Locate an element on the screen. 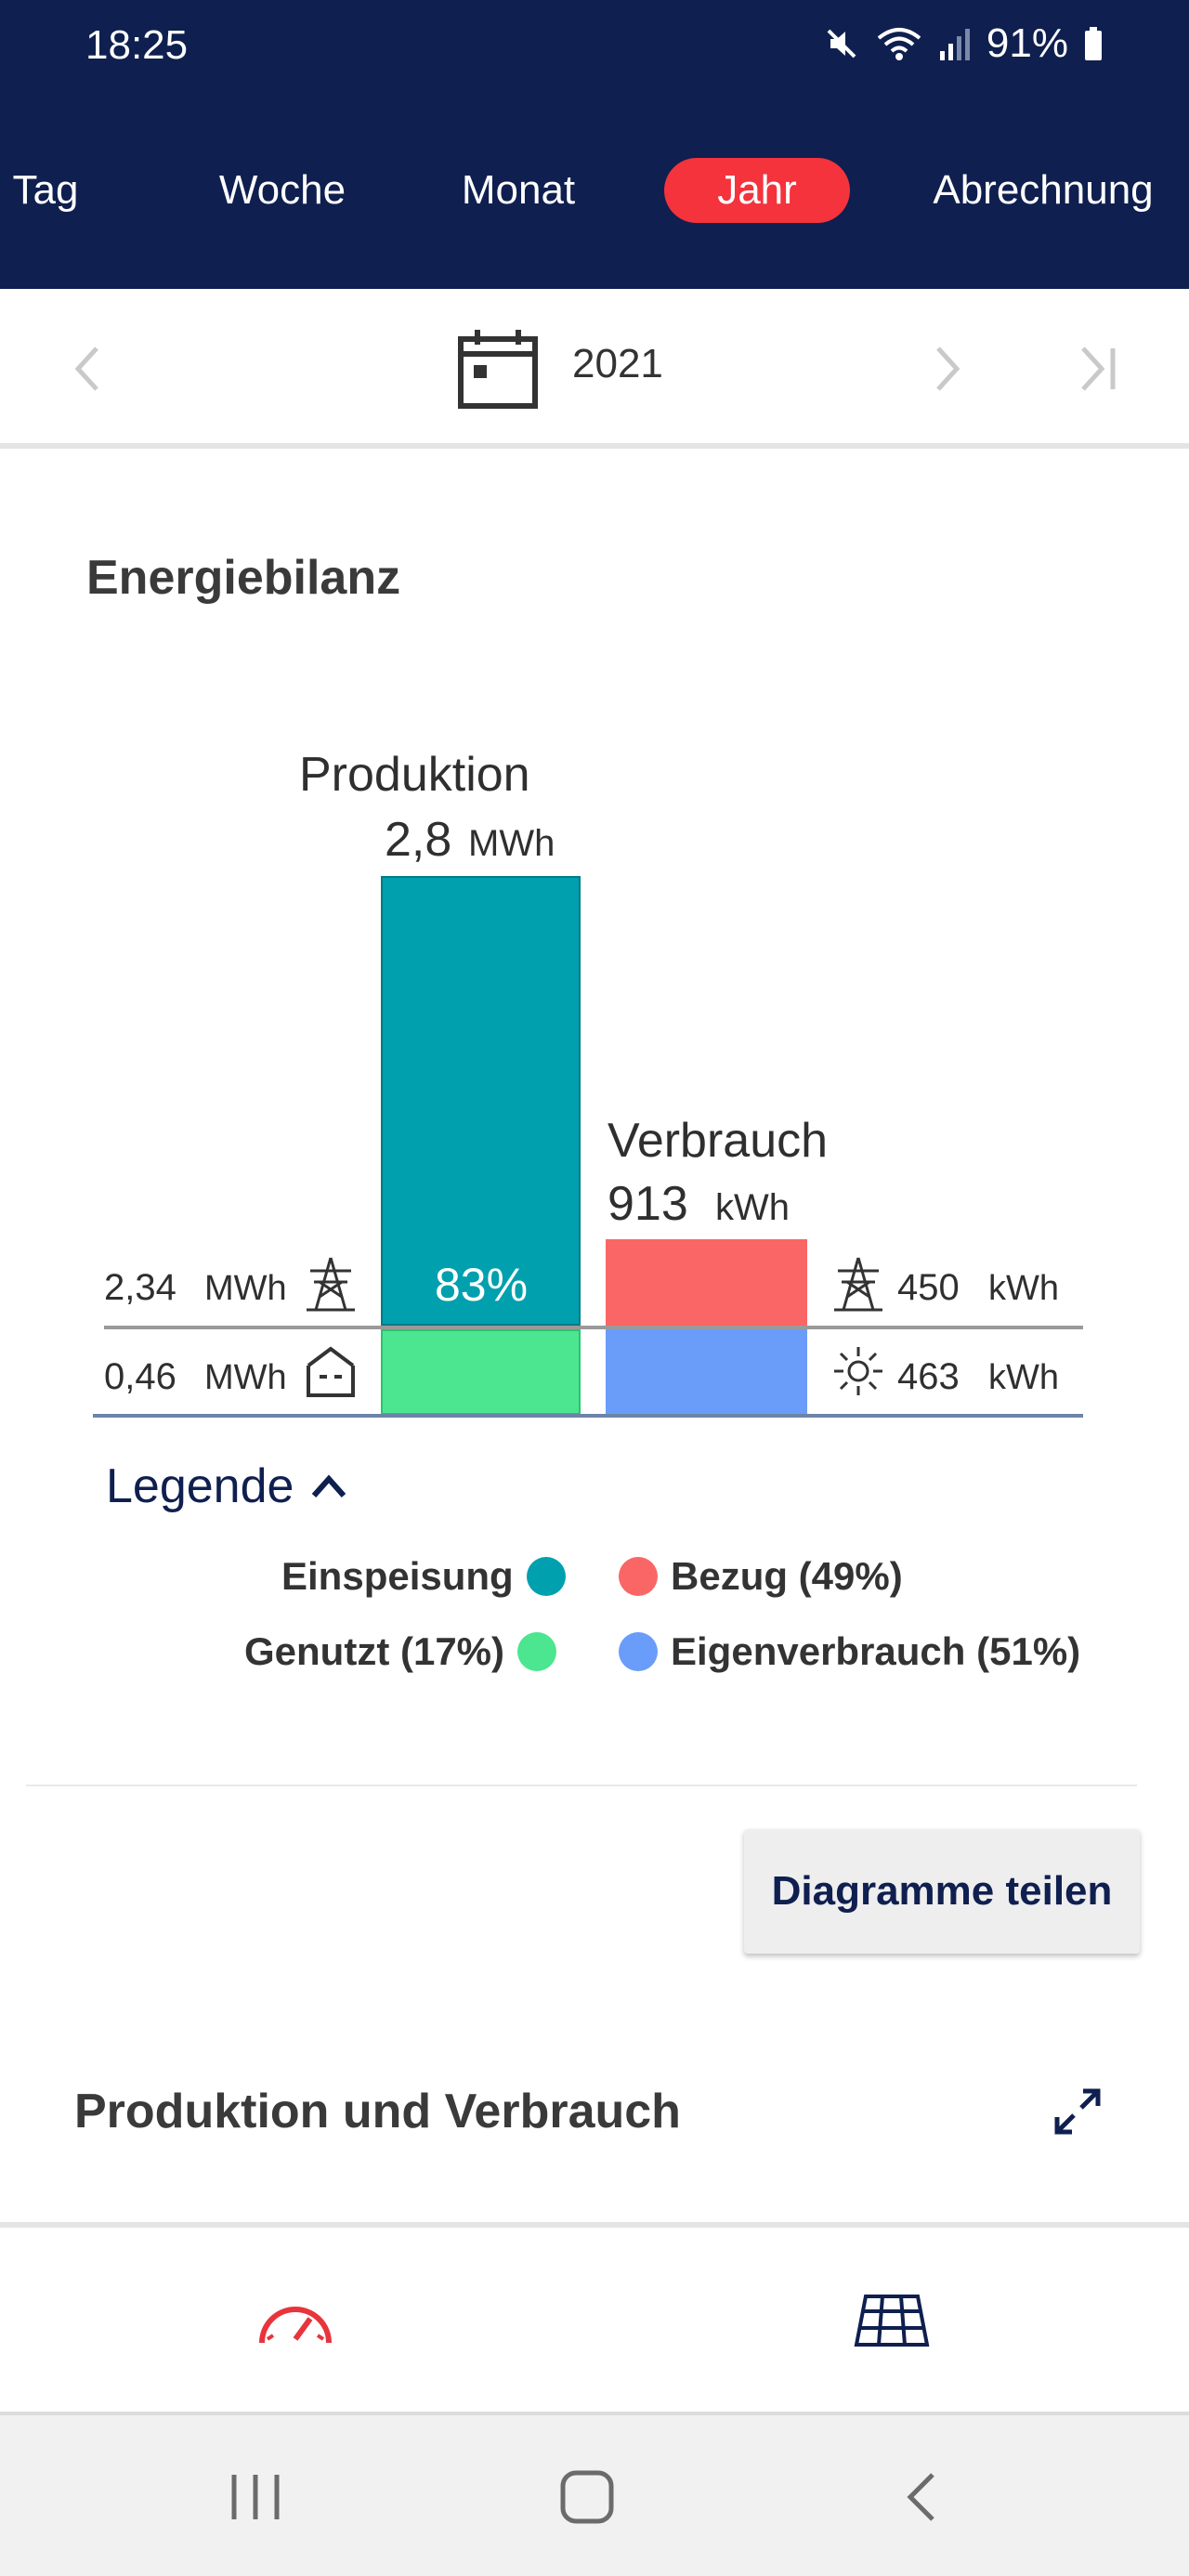 This screenshot has height=2576, width=1189. tab-jahr: Jahr is located at coordinates (757, 191).